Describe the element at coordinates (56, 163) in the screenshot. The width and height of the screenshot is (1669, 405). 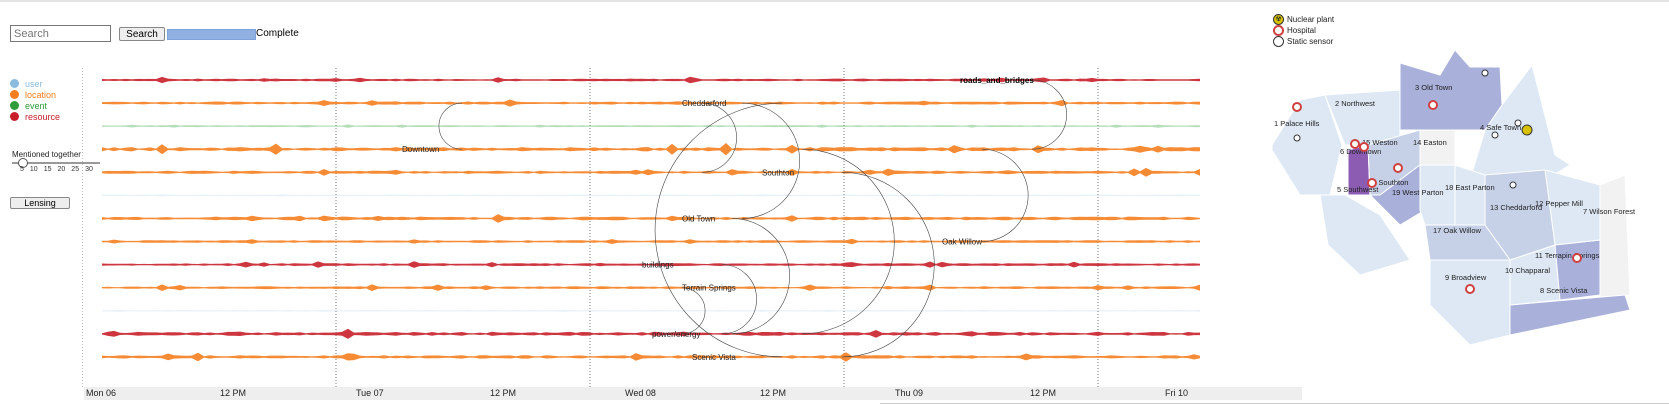
I see `slider-track` at that location.